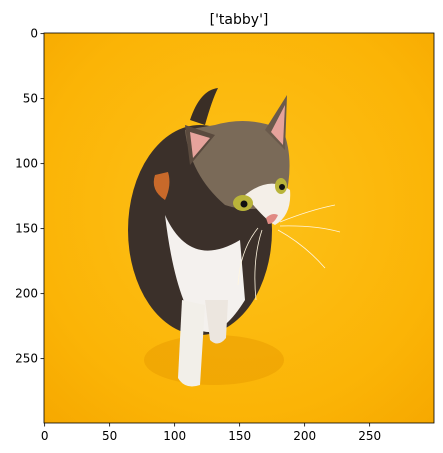 This screenshot has width=443, height=453. What do you see at coordinates (369, 436) in the screenshot?
I see `x-tick-label: 250` at bounding box center [369, 436].